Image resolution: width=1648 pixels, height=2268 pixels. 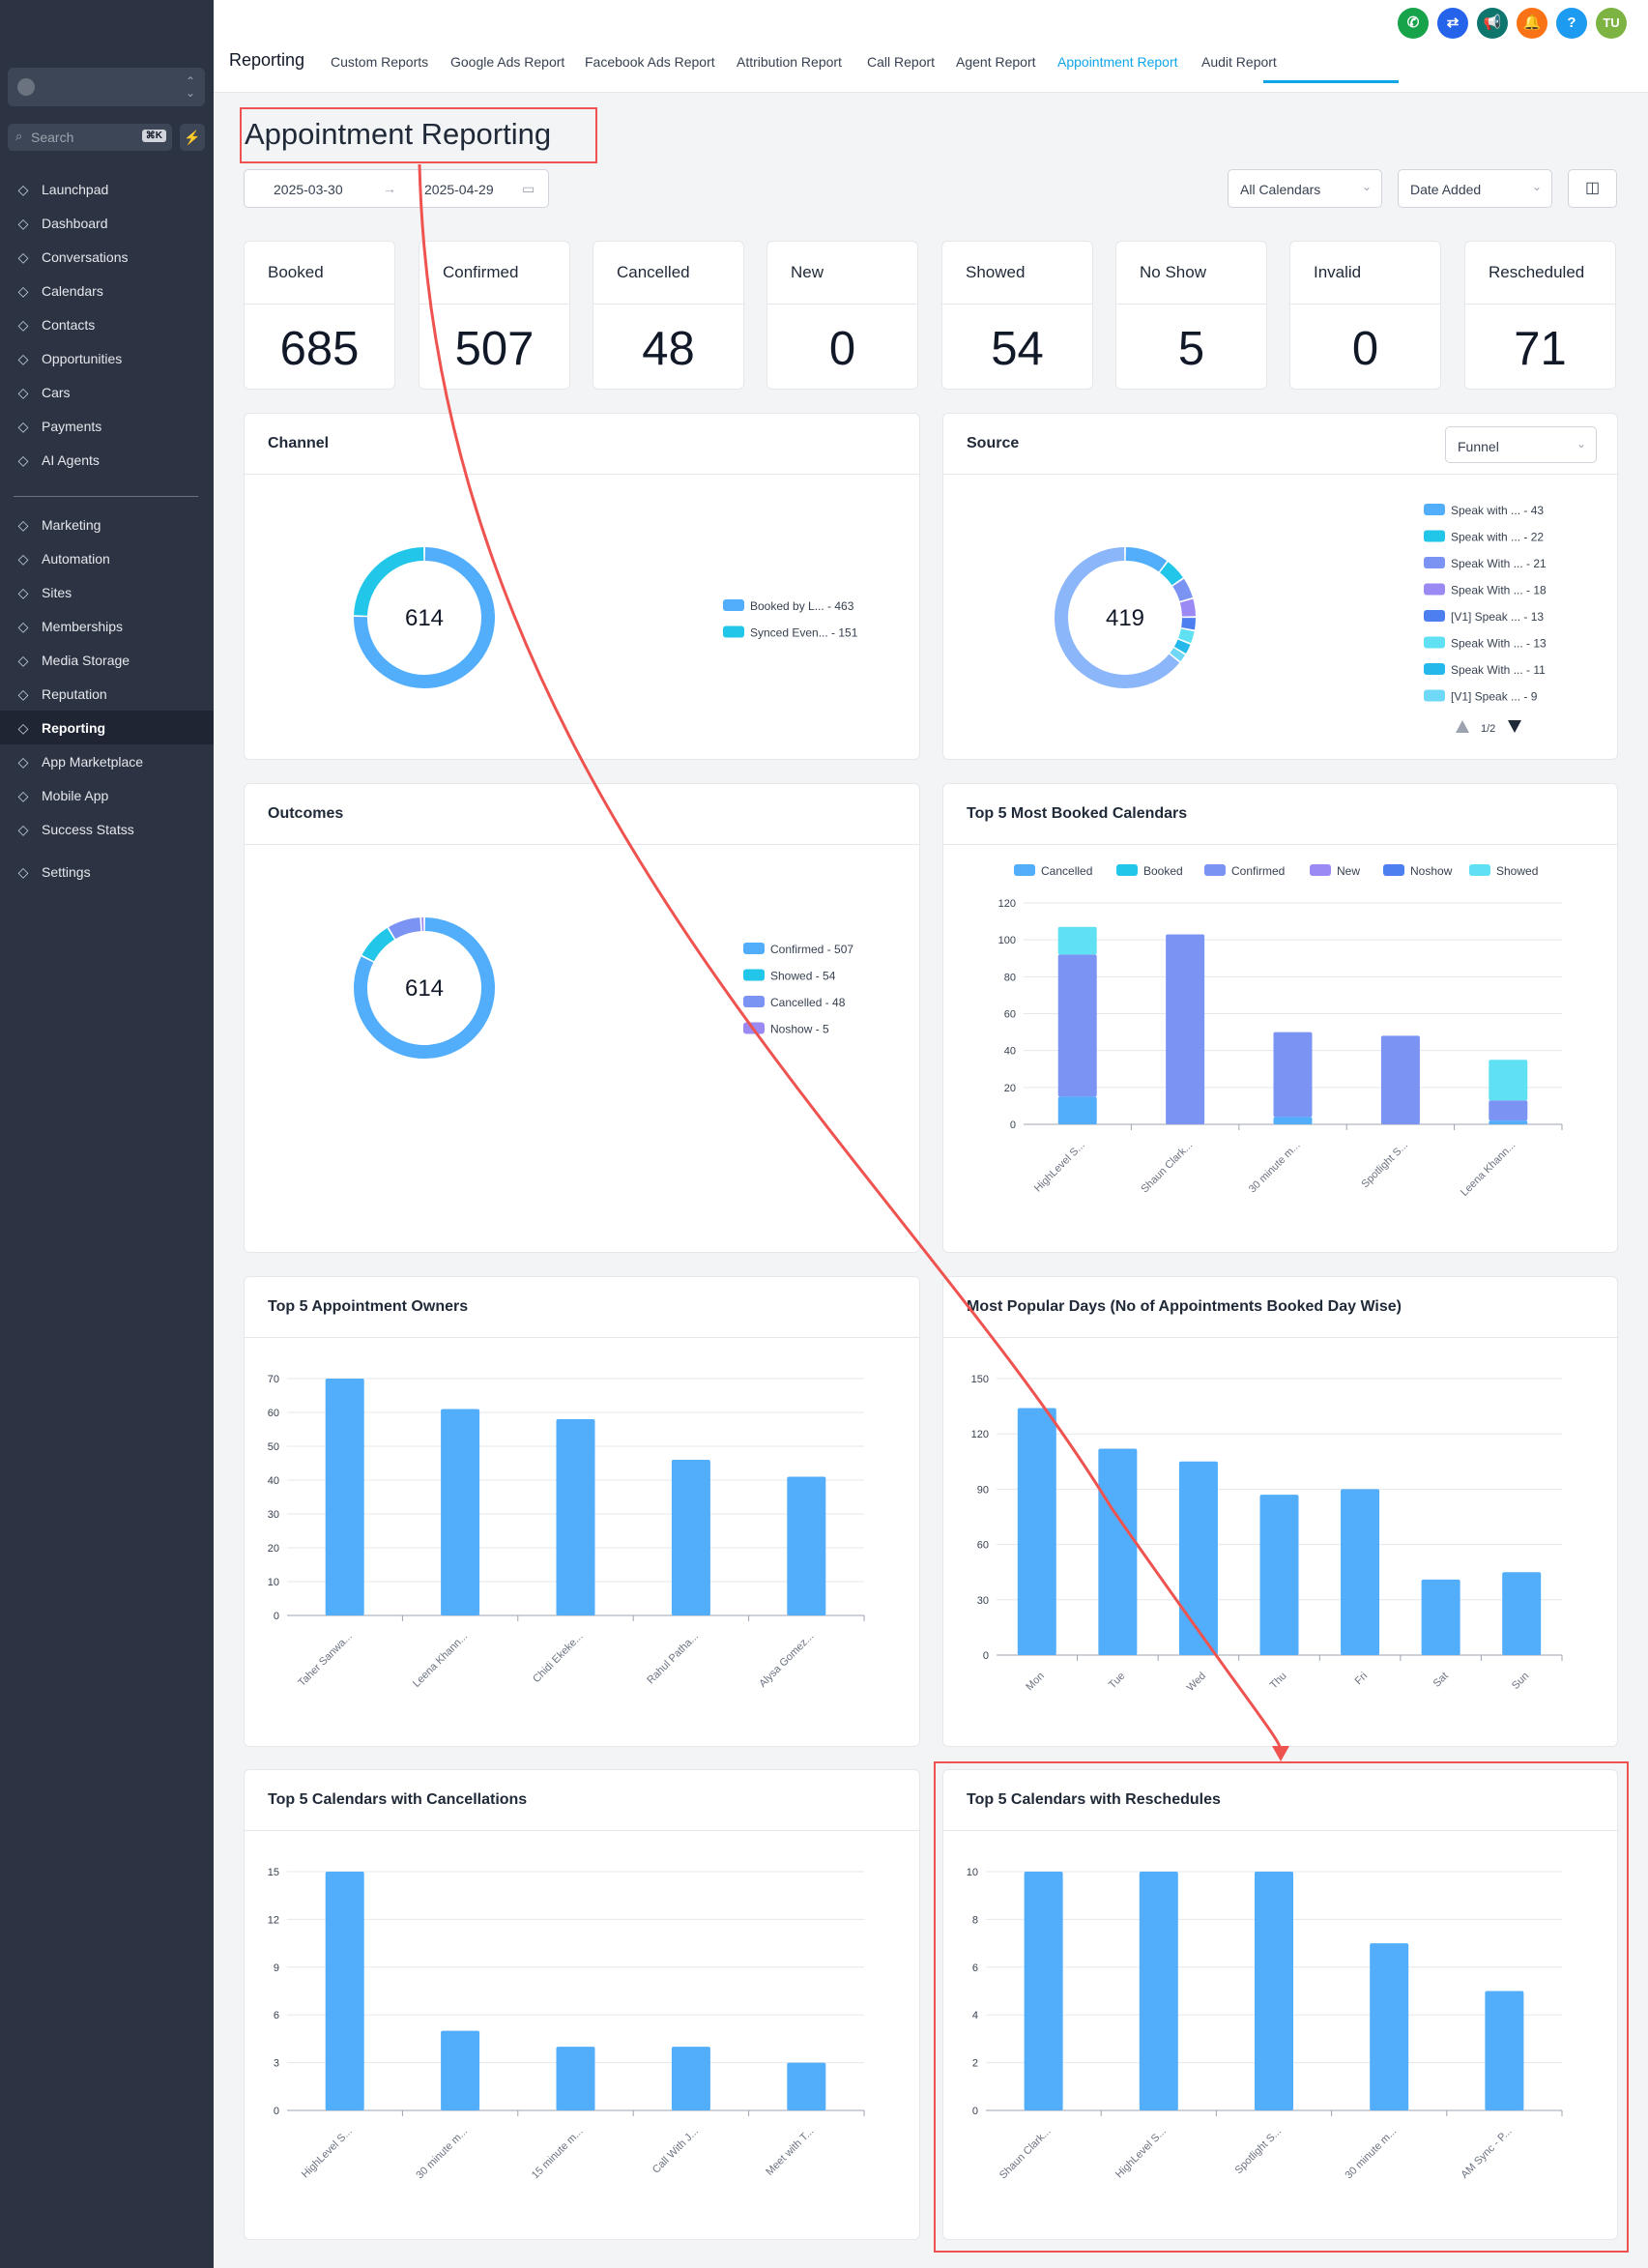 What do you see at coordinates (107, 871) in the screenshot?
I see `sidebar-item-settings: ◇ Settings` at bounding box center [107, 871].